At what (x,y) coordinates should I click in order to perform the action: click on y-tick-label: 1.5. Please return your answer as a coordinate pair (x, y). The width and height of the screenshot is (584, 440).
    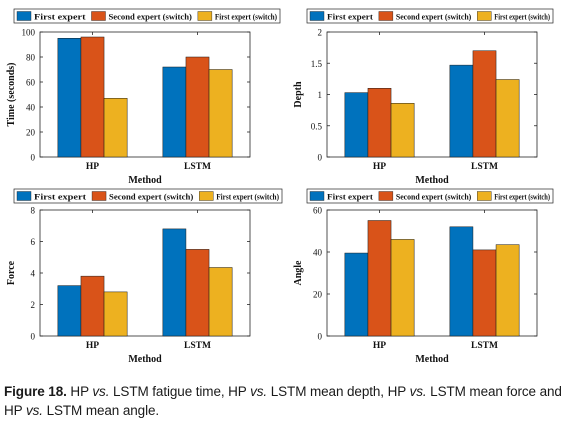
    Looking at the image, I should click on (317, 64).